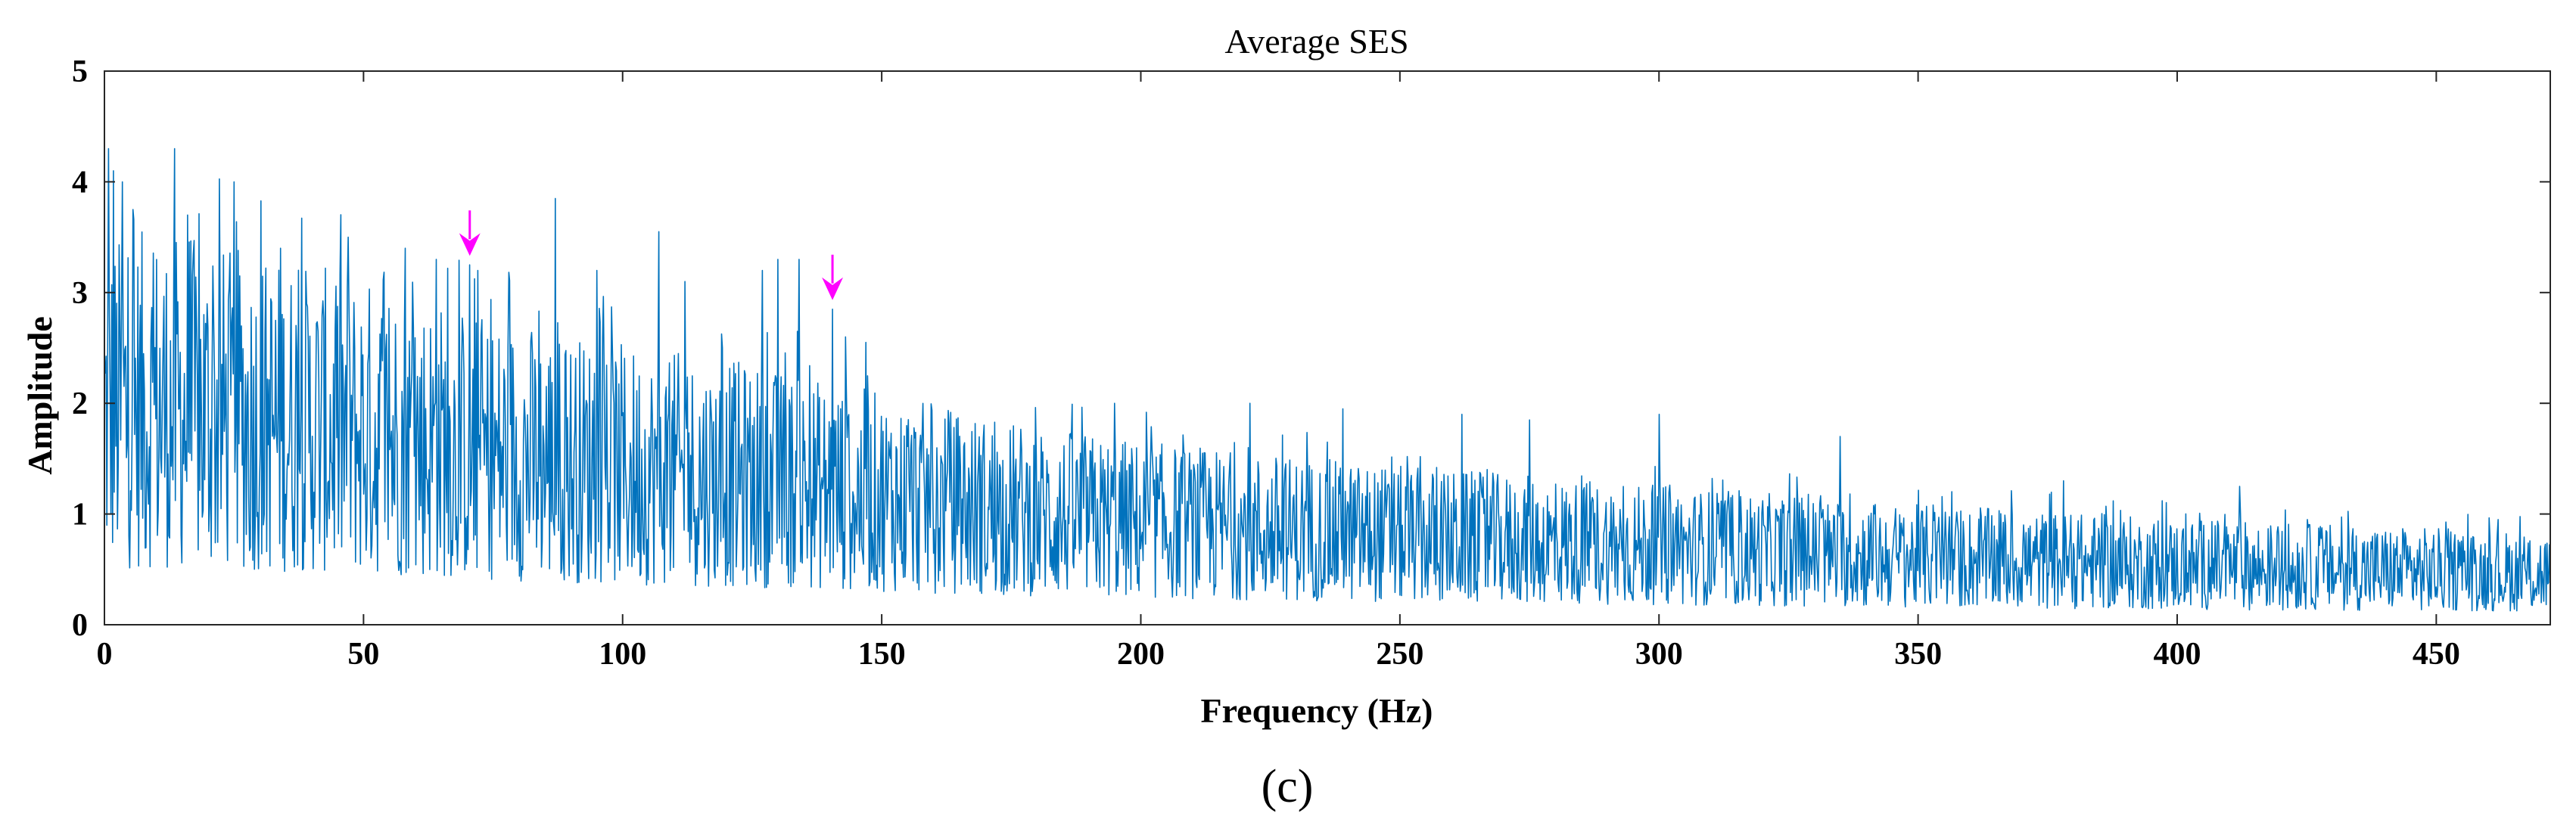  What do you see at coordinates (1659, 654) in the screenshot?
I see `x-tick-label: 300` at bounding box center [1659, 654].